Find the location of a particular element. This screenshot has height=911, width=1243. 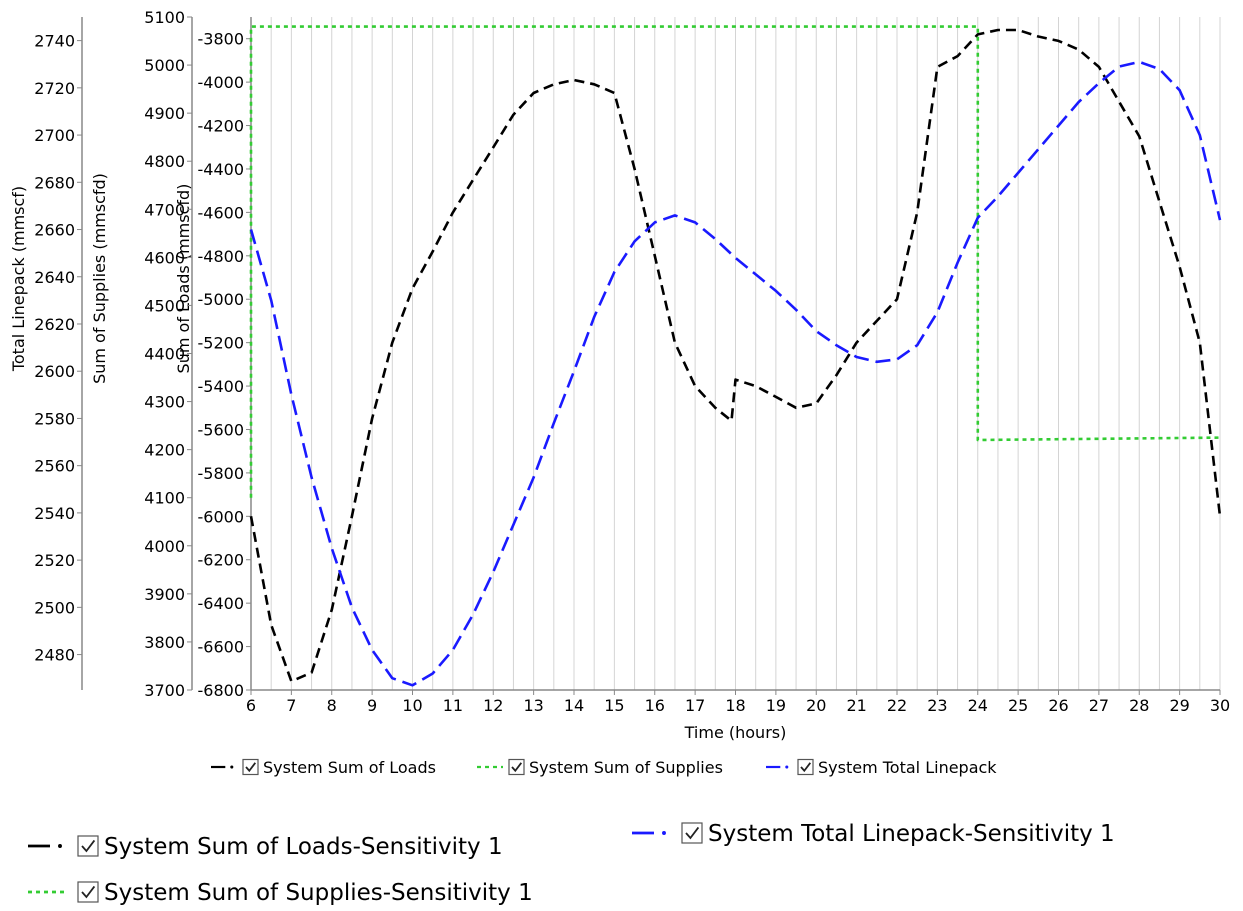

y-tick-label-supplies: 4800 is located at coordinates (164, 161).